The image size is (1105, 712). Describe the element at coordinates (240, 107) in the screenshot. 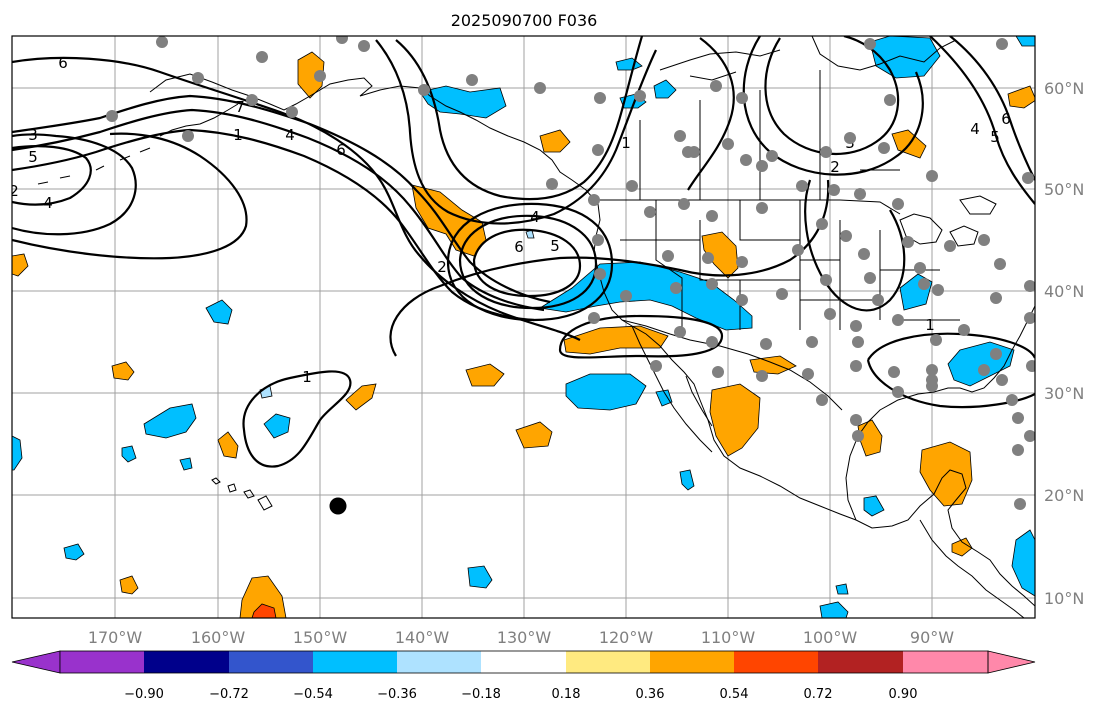

I see `contour-label: 7` at that location.